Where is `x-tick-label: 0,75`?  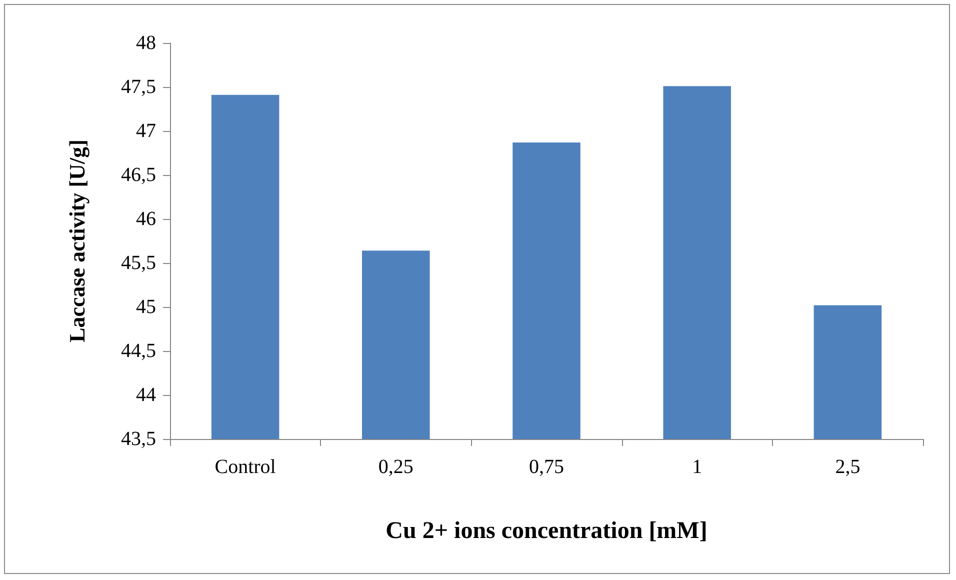
x-tick-label: 0,75 is located at coordinates (546, 467).